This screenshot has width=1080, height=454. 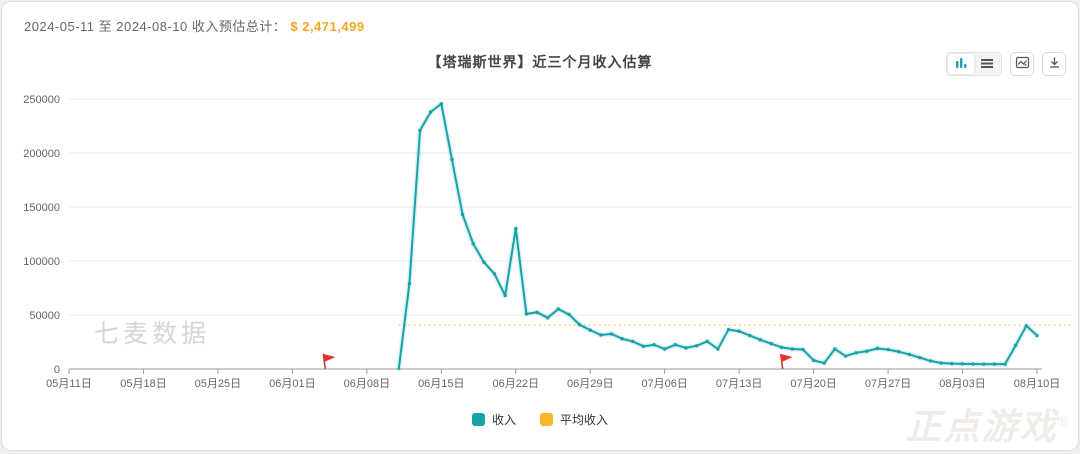 I want to click on x-axis-tick-label: 06月15日, so click(x=441, y=384).